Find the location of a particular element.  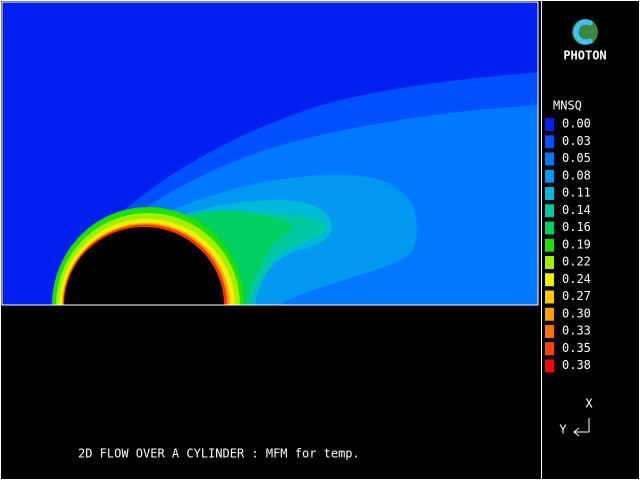

legend-label: 0.27 is located at coordinates (576, 296).